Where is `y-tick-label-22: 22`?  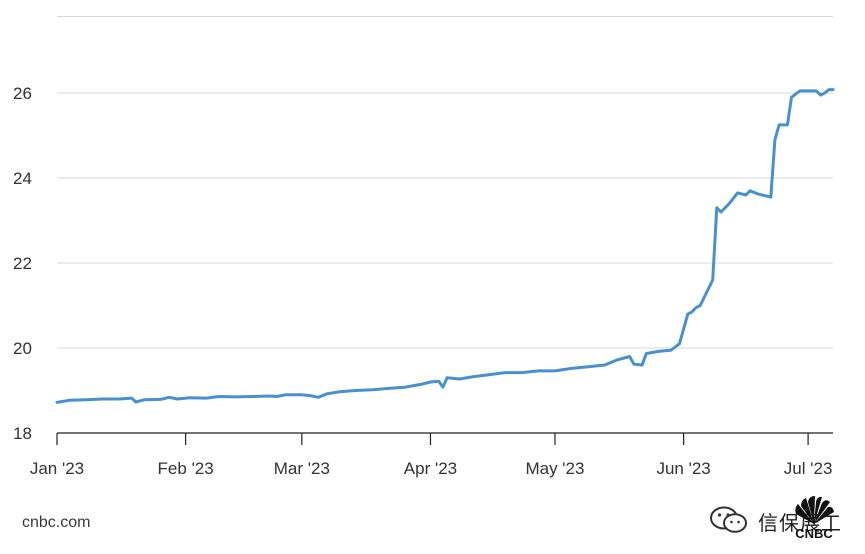
y-tick-label-22: 22 is located at coordinates (22, 263).